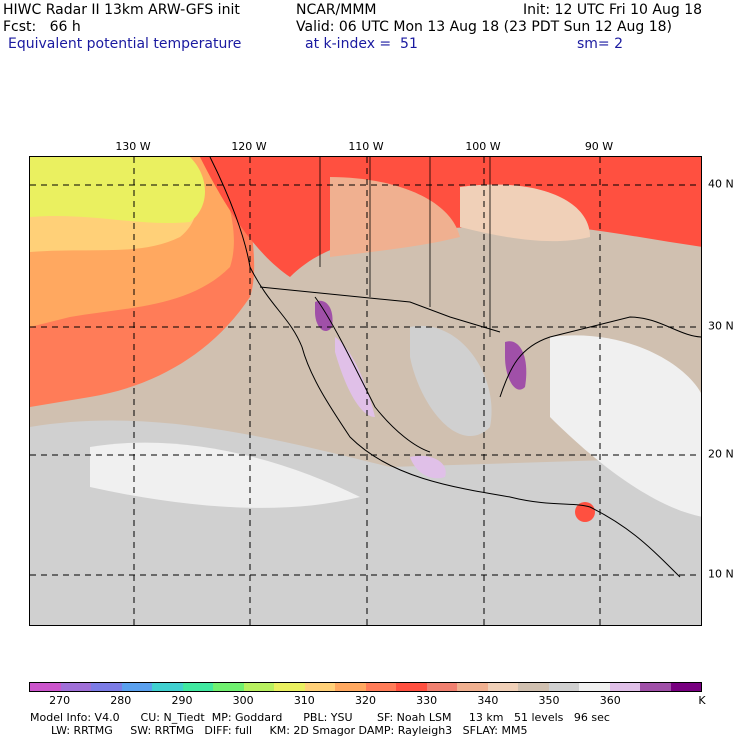 Image resolution: width=740 pixels, height=740 pixels. I want to click on coastline-baja-east, so click(372, 374).